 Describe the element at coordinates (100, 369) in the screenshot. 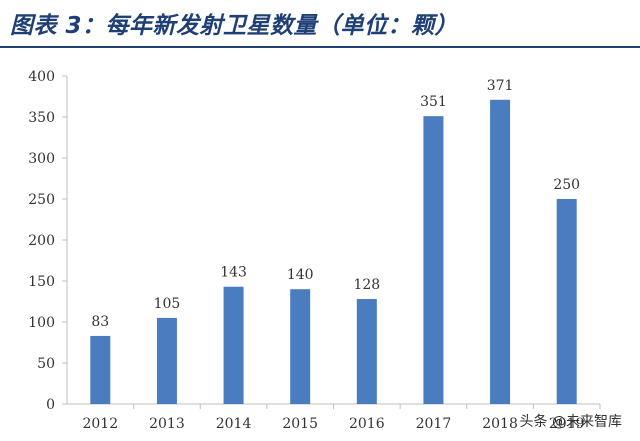

I see `bar-2012` at that location.